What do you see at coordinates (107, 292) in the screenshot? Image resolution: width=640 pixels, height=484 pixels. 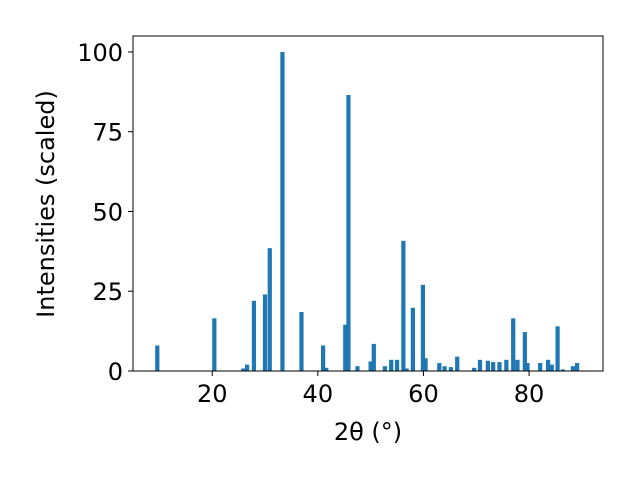 I see `y-tick-label: 25` at bounding box center [107, 292].